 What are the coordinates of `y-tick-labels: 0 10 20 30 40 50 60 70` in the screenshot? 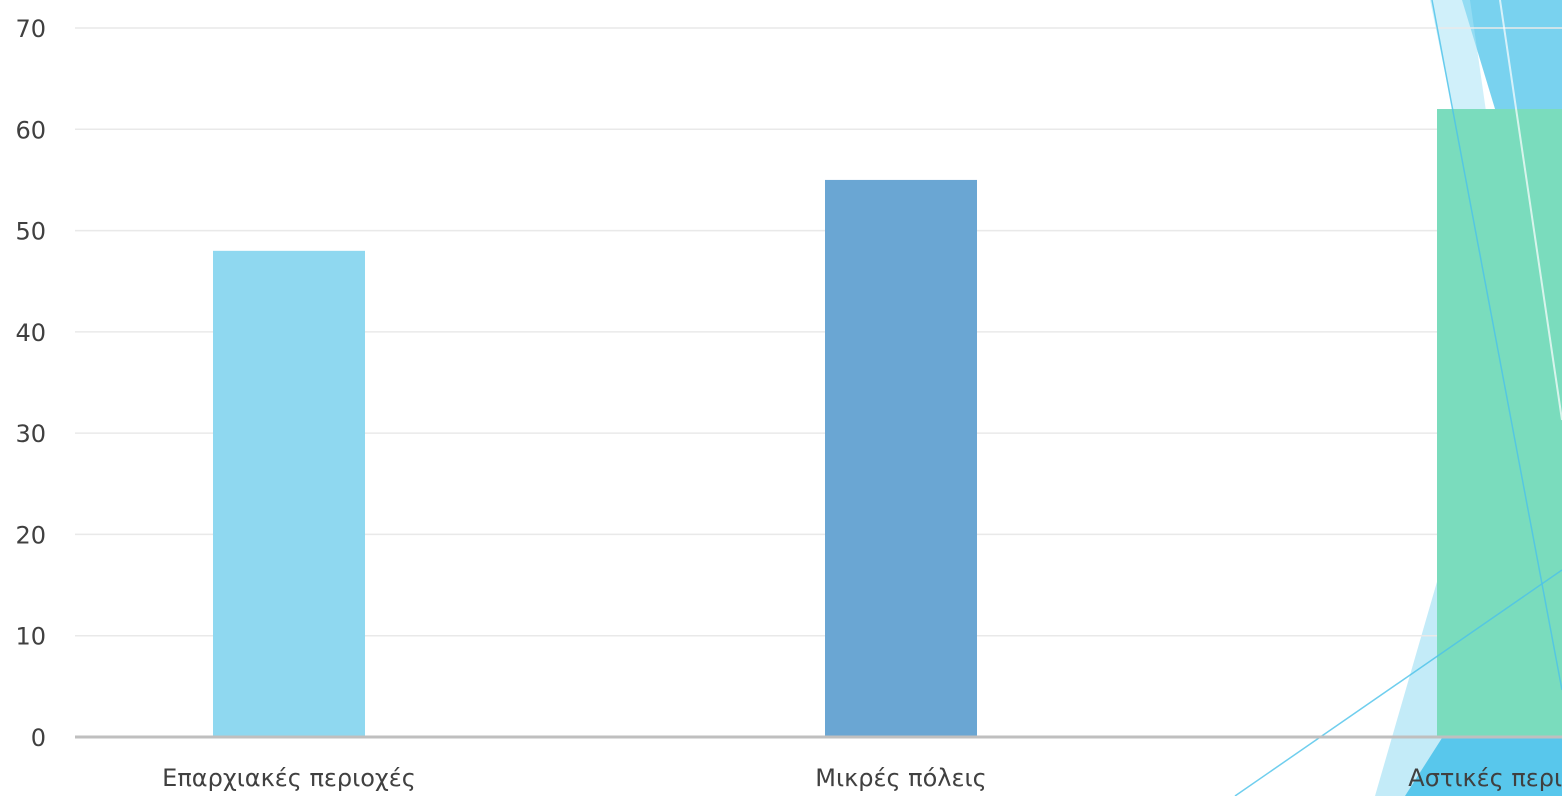 It's located at (30, 383).